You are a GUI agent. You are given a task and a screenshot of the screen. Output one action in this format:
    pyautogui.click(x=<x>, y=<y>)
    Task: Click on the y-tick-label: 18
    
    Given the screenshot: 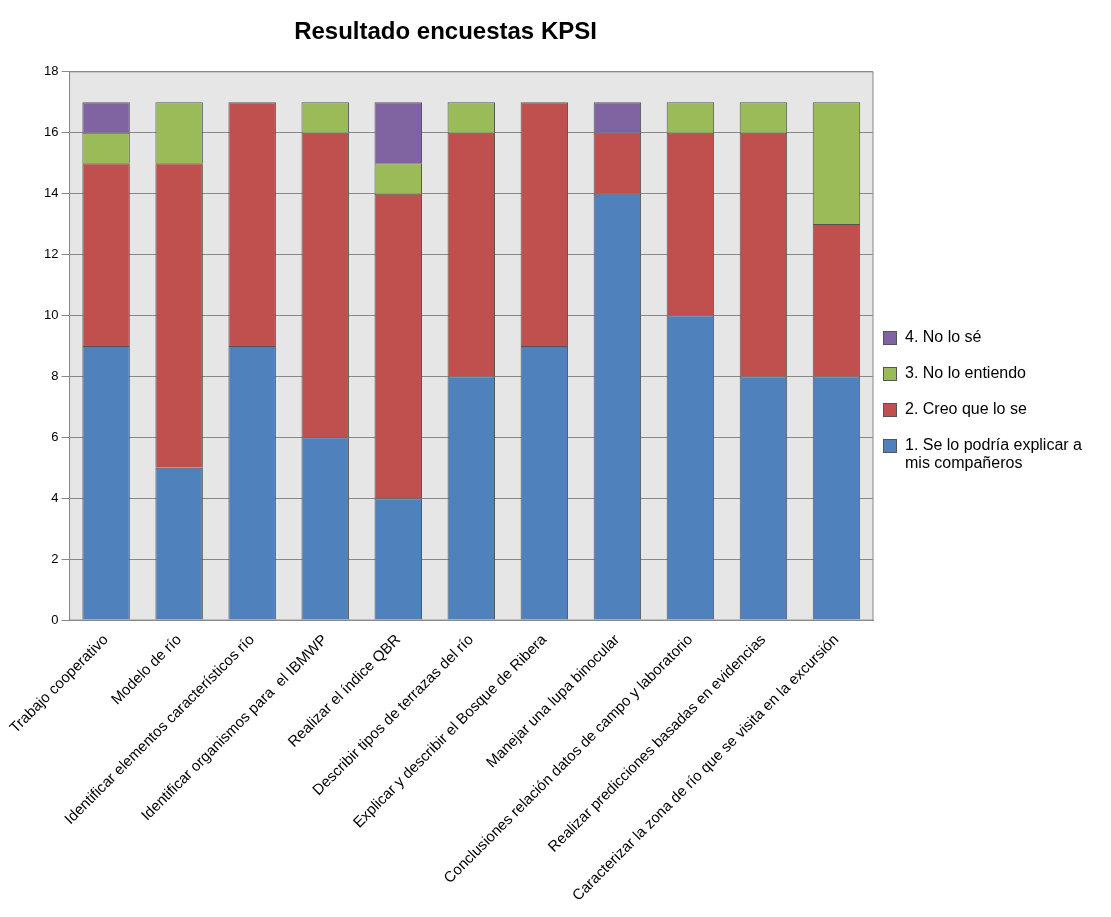 What is the action you would take?
    pyautogui.click(x=51, y=71)
    